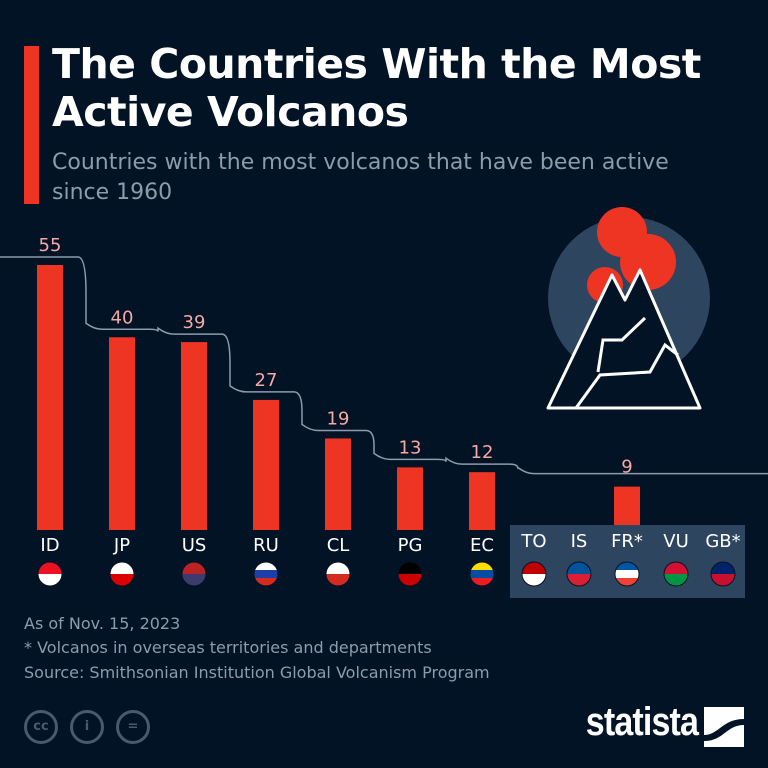 The width and height of the screenshot is (768, 768). Describe the element at coordinates (626, 467) in the screenshot. I see `value-label-group: 9` at that location.